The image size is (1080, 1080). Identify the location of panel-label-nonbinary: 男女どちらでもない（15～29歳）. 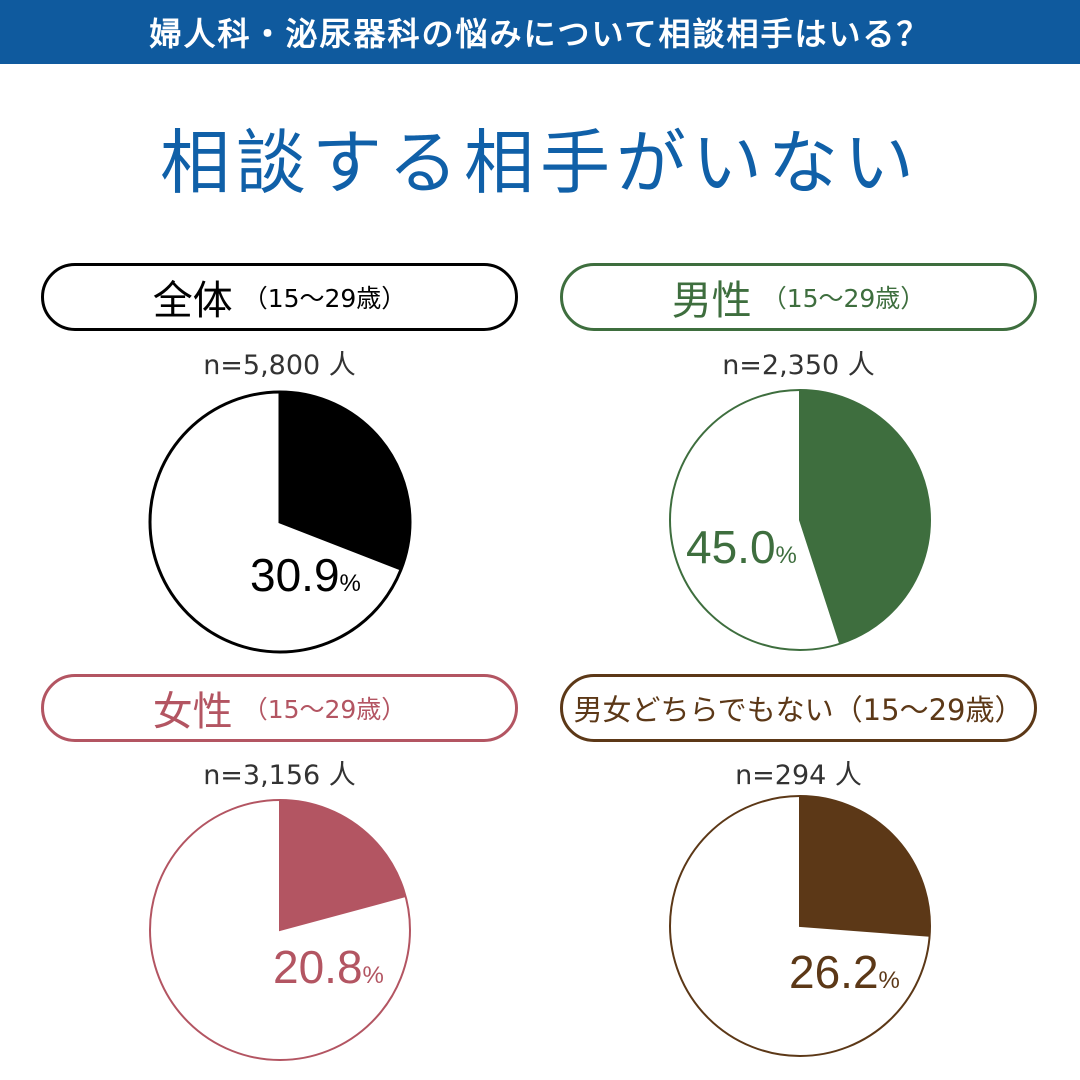
(798, 708).